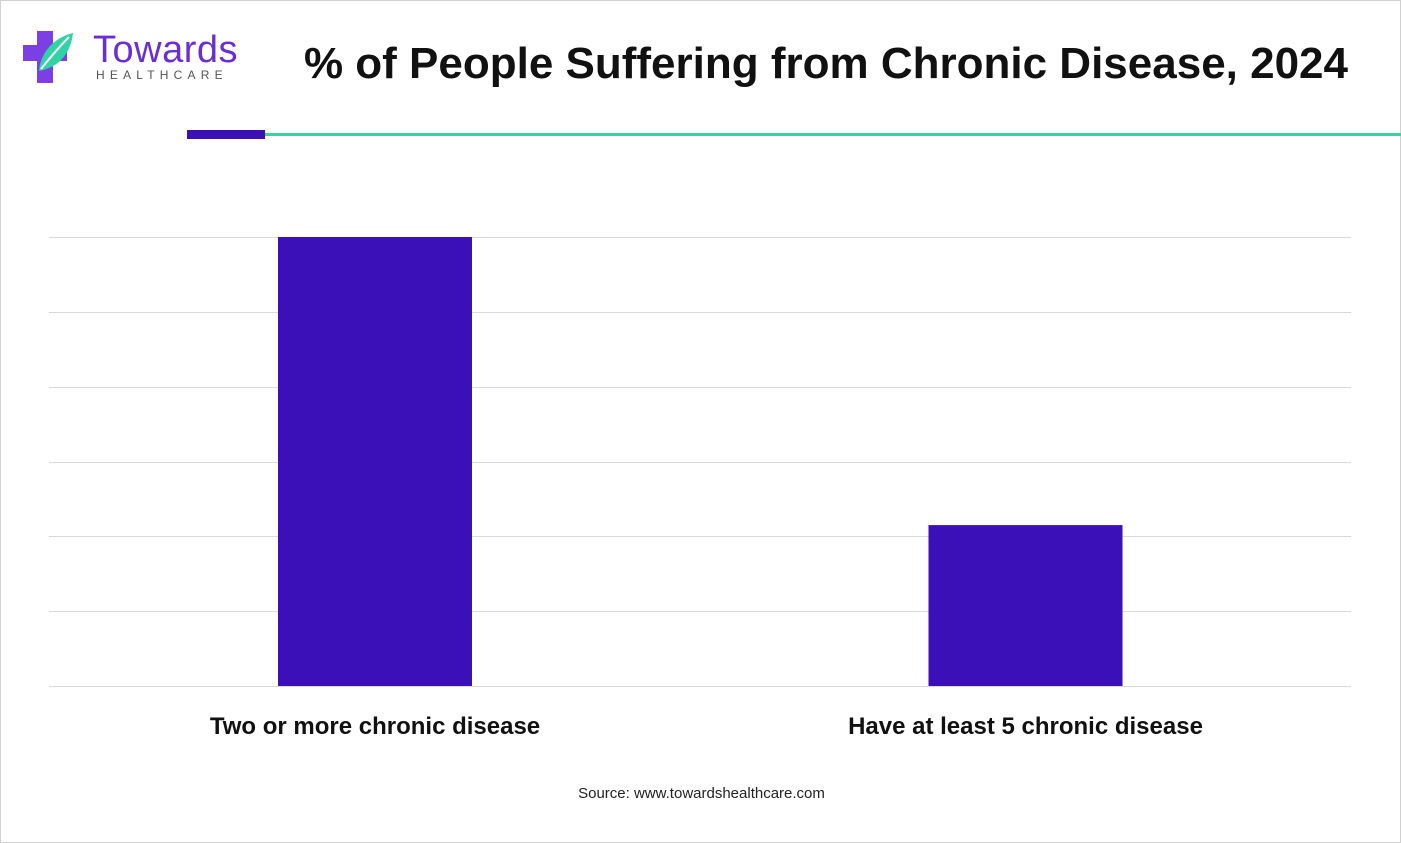 The height and width of the screenshot is (843, 1401). I want to click on category-label-1: Two or more chronic disease, so click(375, 726).